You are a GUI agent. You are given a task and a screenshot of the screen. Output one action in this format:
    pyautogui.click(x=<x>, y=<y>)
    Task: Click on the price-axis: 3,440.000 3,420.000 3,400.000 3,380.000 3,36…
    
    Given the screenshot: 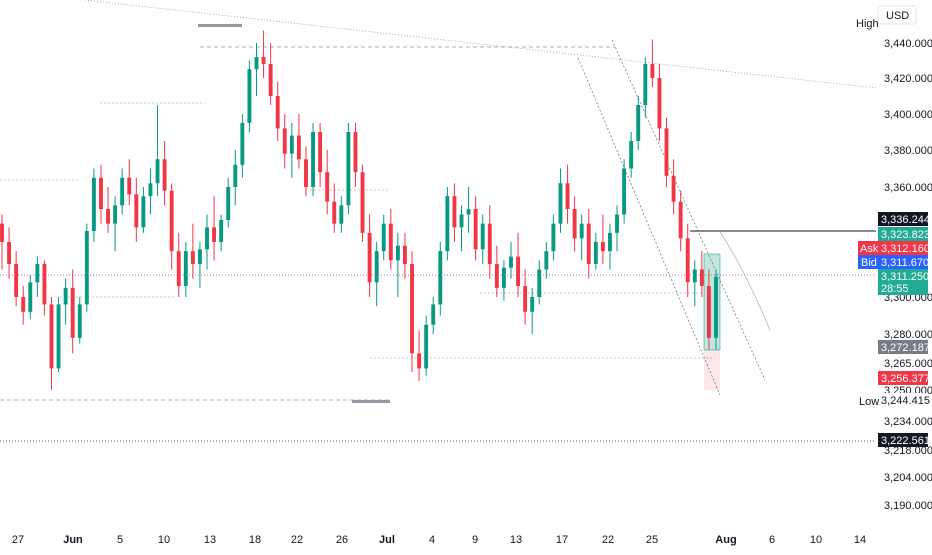 What is the action you would take?
    pyautogui.click(x=908, y=275)
    